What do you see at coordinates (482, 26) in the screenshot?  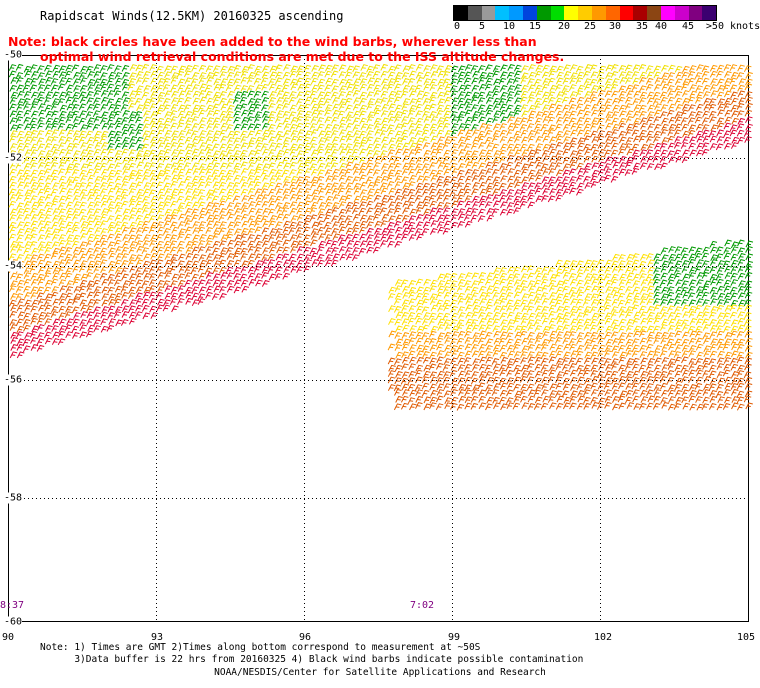 I see `legend-label: 5` at bounding box center [482, 26].